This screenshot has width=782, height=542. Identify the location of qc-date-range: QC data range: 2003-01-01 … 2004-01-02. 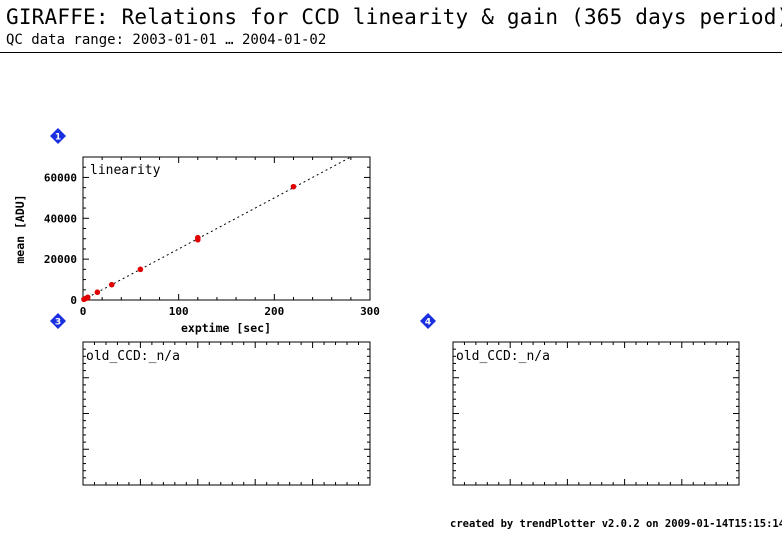
(166, 40).